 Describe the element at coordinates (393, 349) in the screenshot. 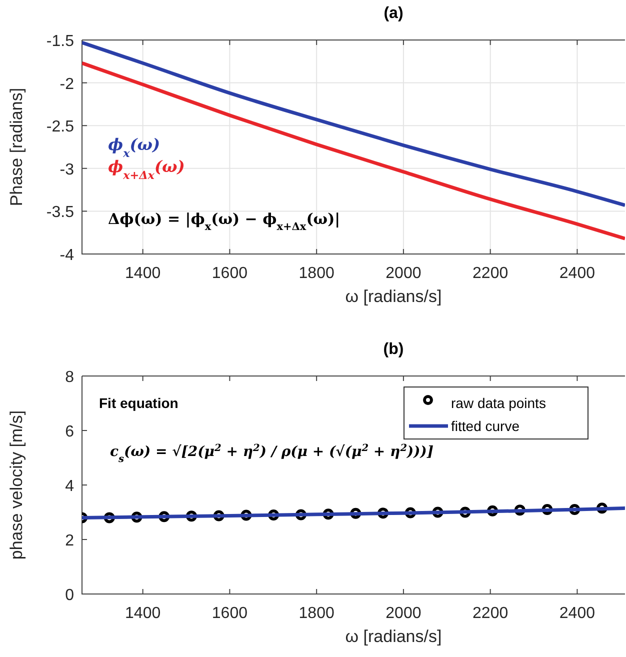

I see `chart-title: (b)` at that location.